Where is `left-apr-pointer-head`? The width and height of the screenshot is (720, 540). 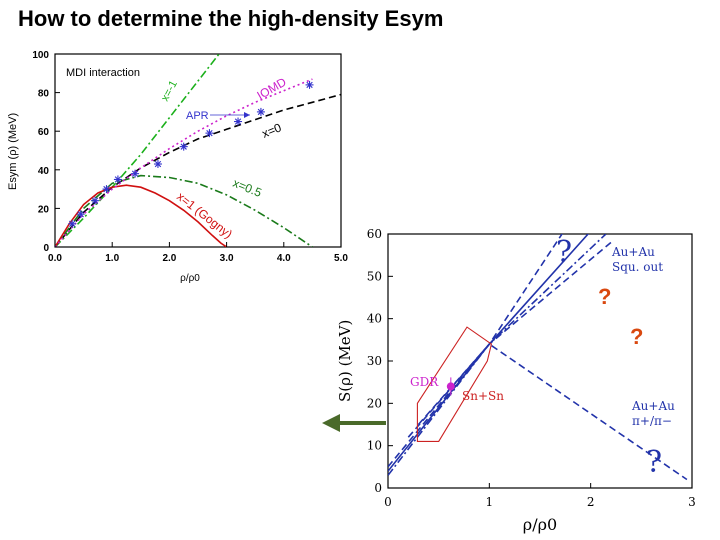
left-apr-pointer-head is located at coordinates (247, 115).